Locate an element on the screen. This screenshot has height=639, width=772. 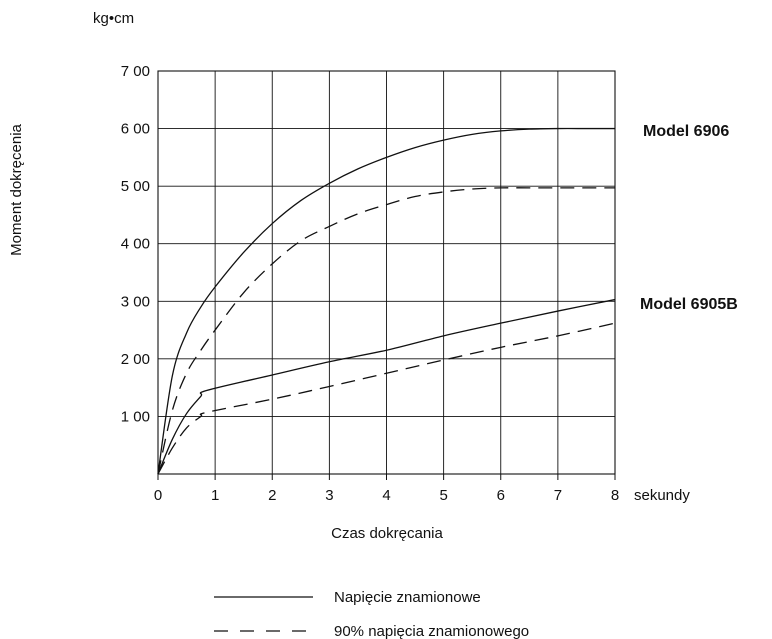
x-tick-label: 0 is located at coordinates (158, 495).